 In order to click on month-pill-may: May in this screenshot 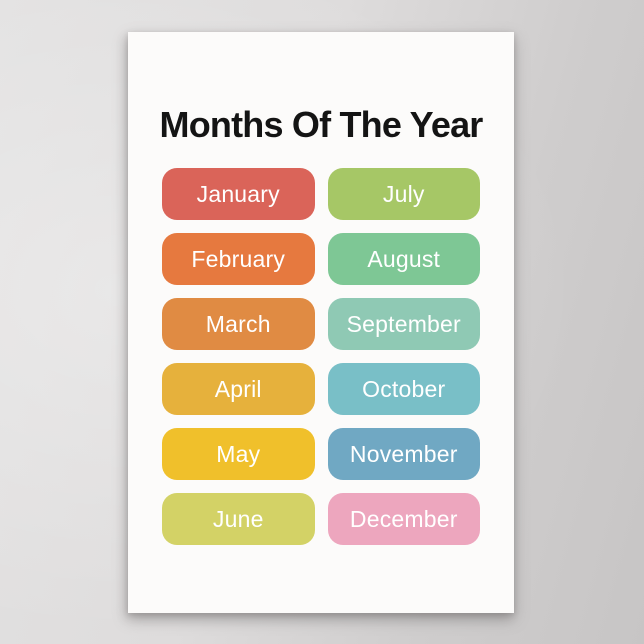, I will do `click(238, 454)`.